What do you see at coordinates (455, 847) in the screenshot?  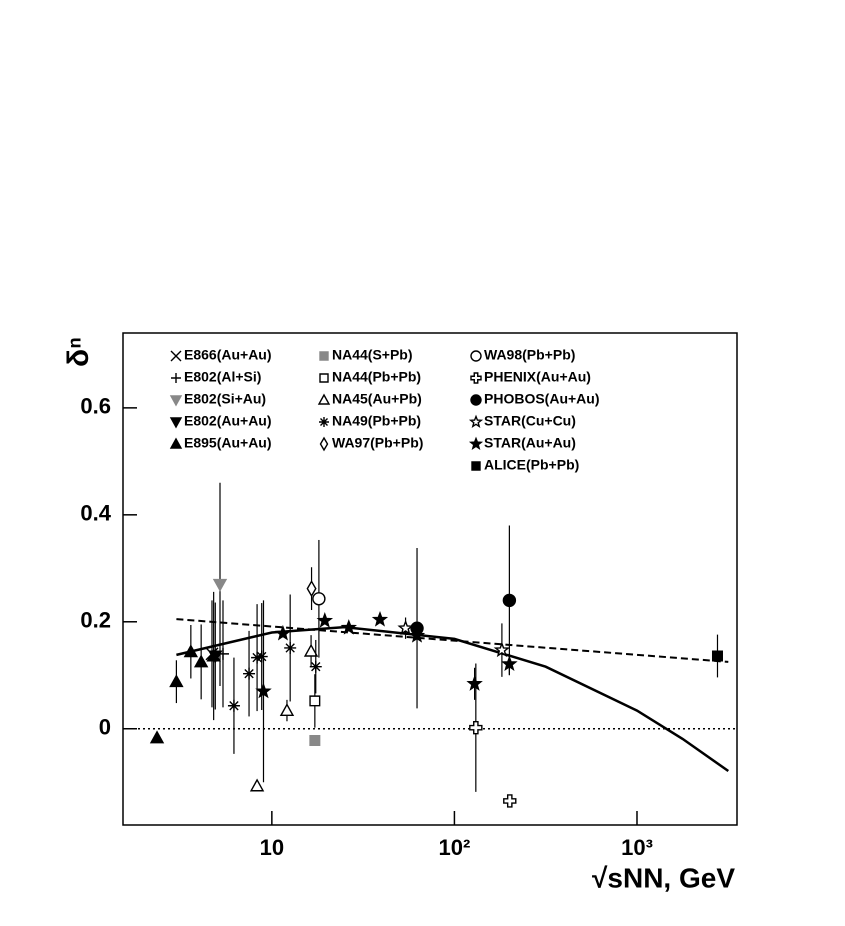 I see `x-tick-label: 10²` at bounding box center [455, 847].